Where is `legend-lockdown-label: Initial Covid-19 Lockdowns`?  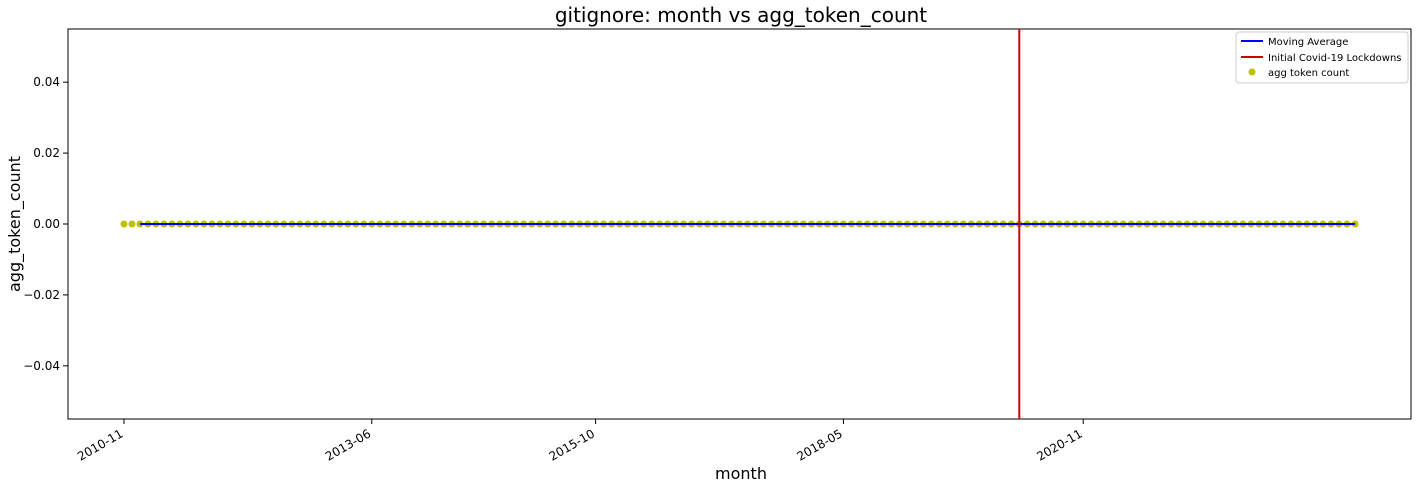
legend-lockdown-label: Initial Covid-19 Lockdowns is located at coordinates (1335, 58).